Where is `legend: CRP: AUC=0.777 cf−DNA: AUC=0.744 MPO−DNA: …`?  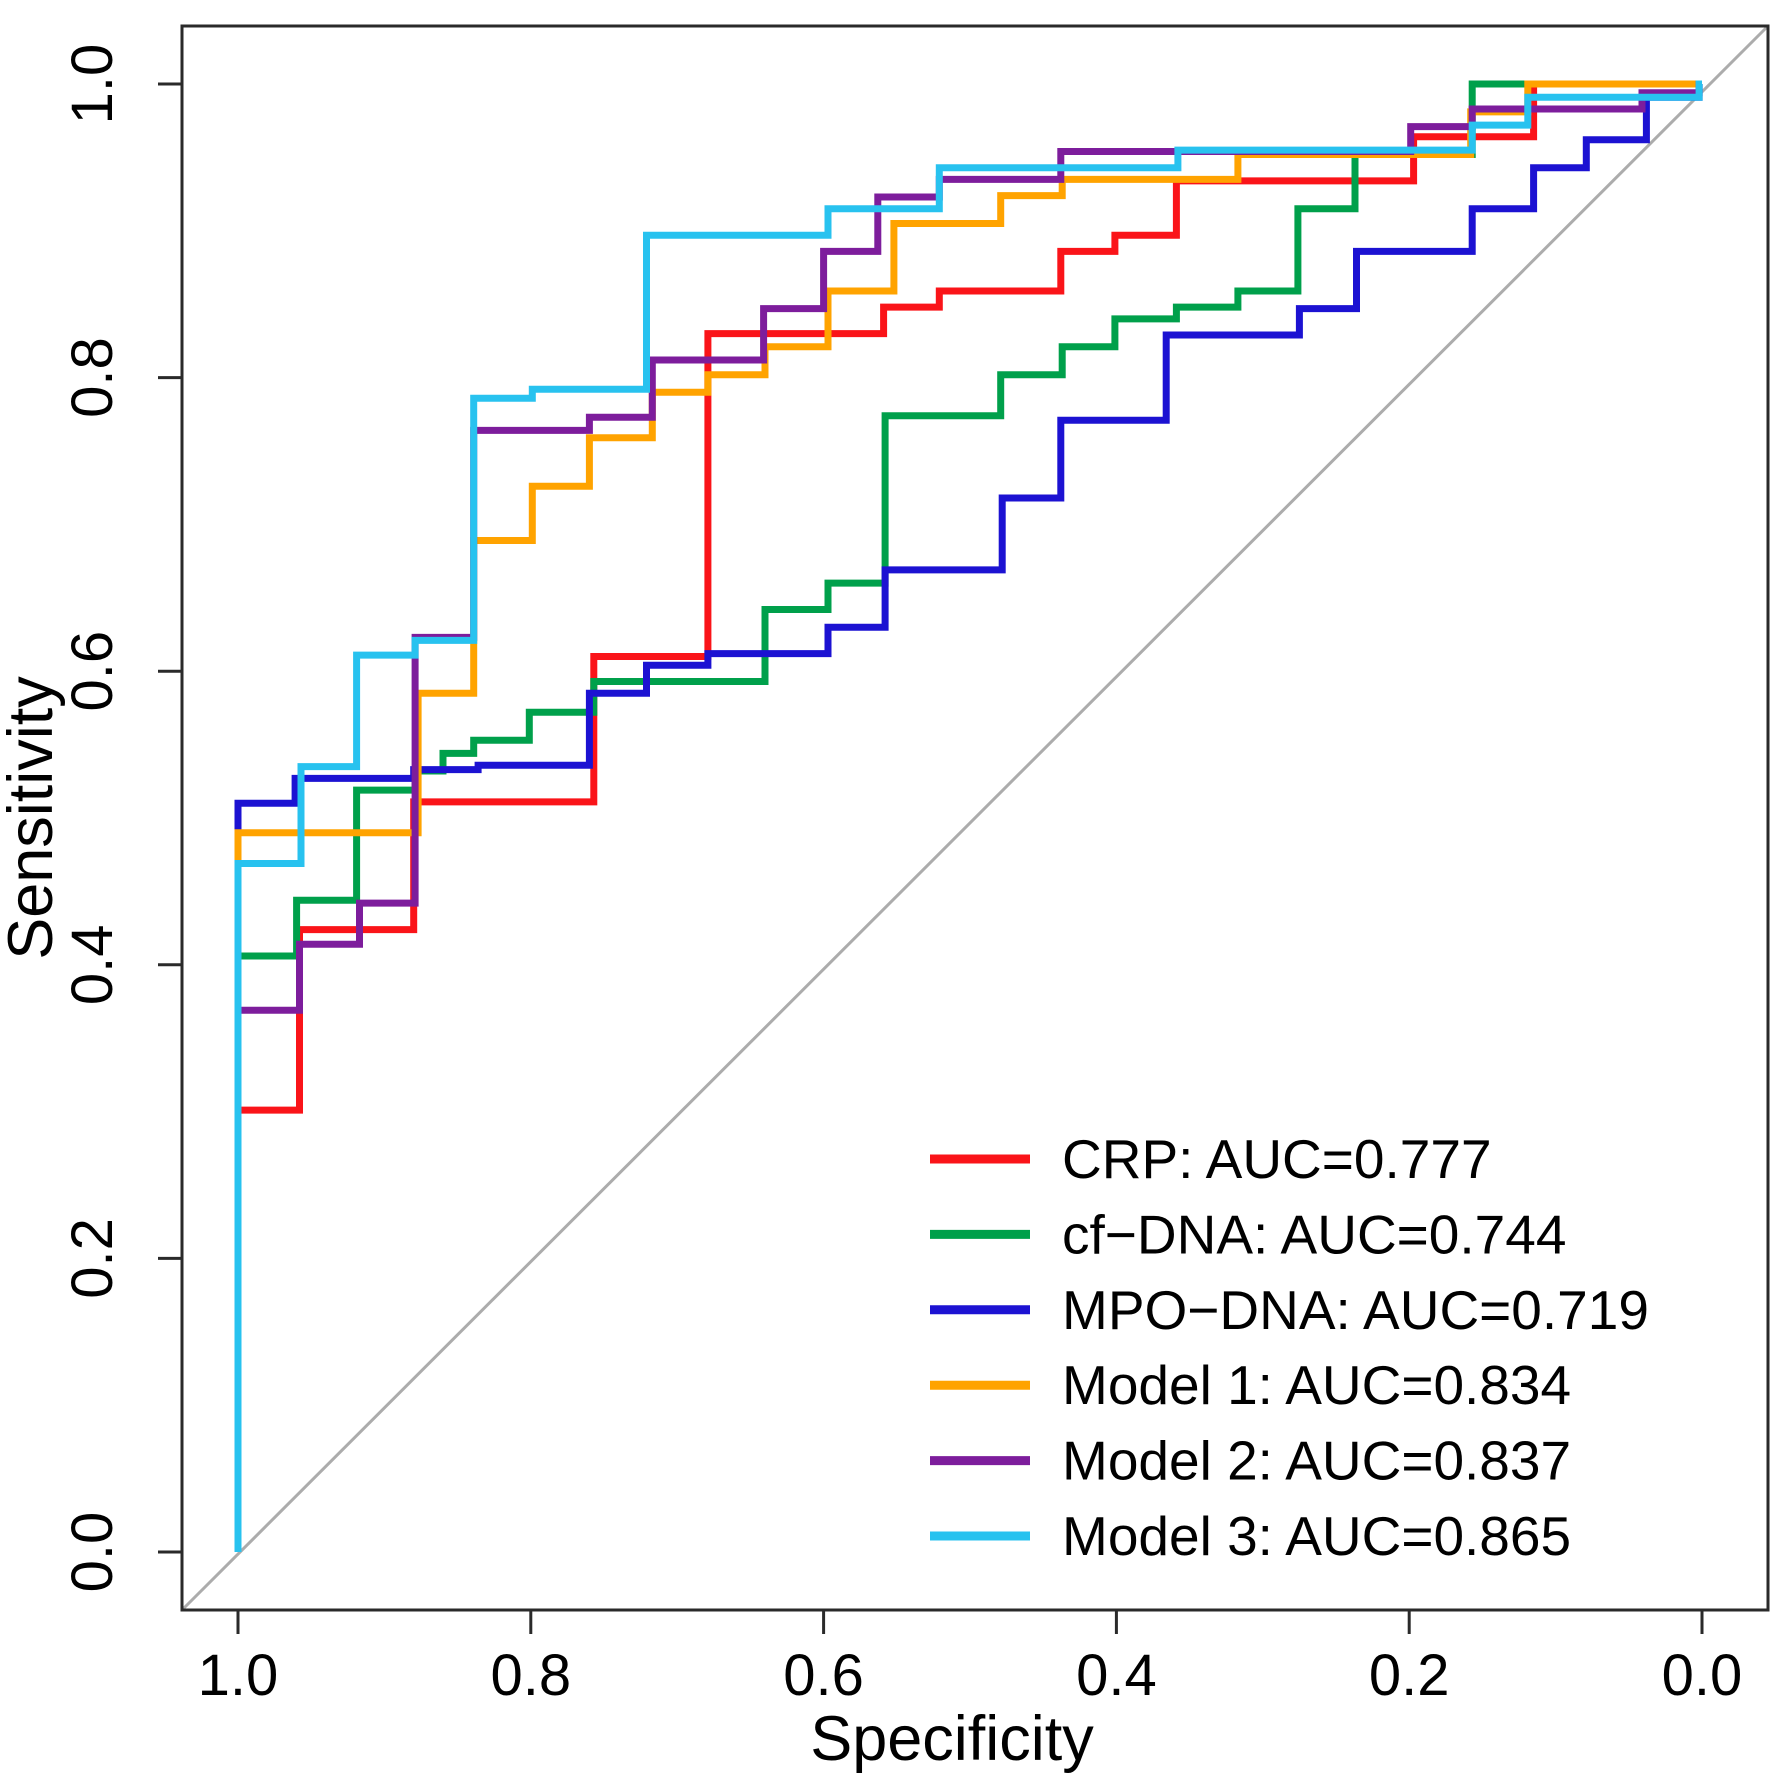 legend: CRP: AUC=0.777 cf−DNA: AUC=0.744 MPO−DNA: … is located at coordinates (1289, 1347).